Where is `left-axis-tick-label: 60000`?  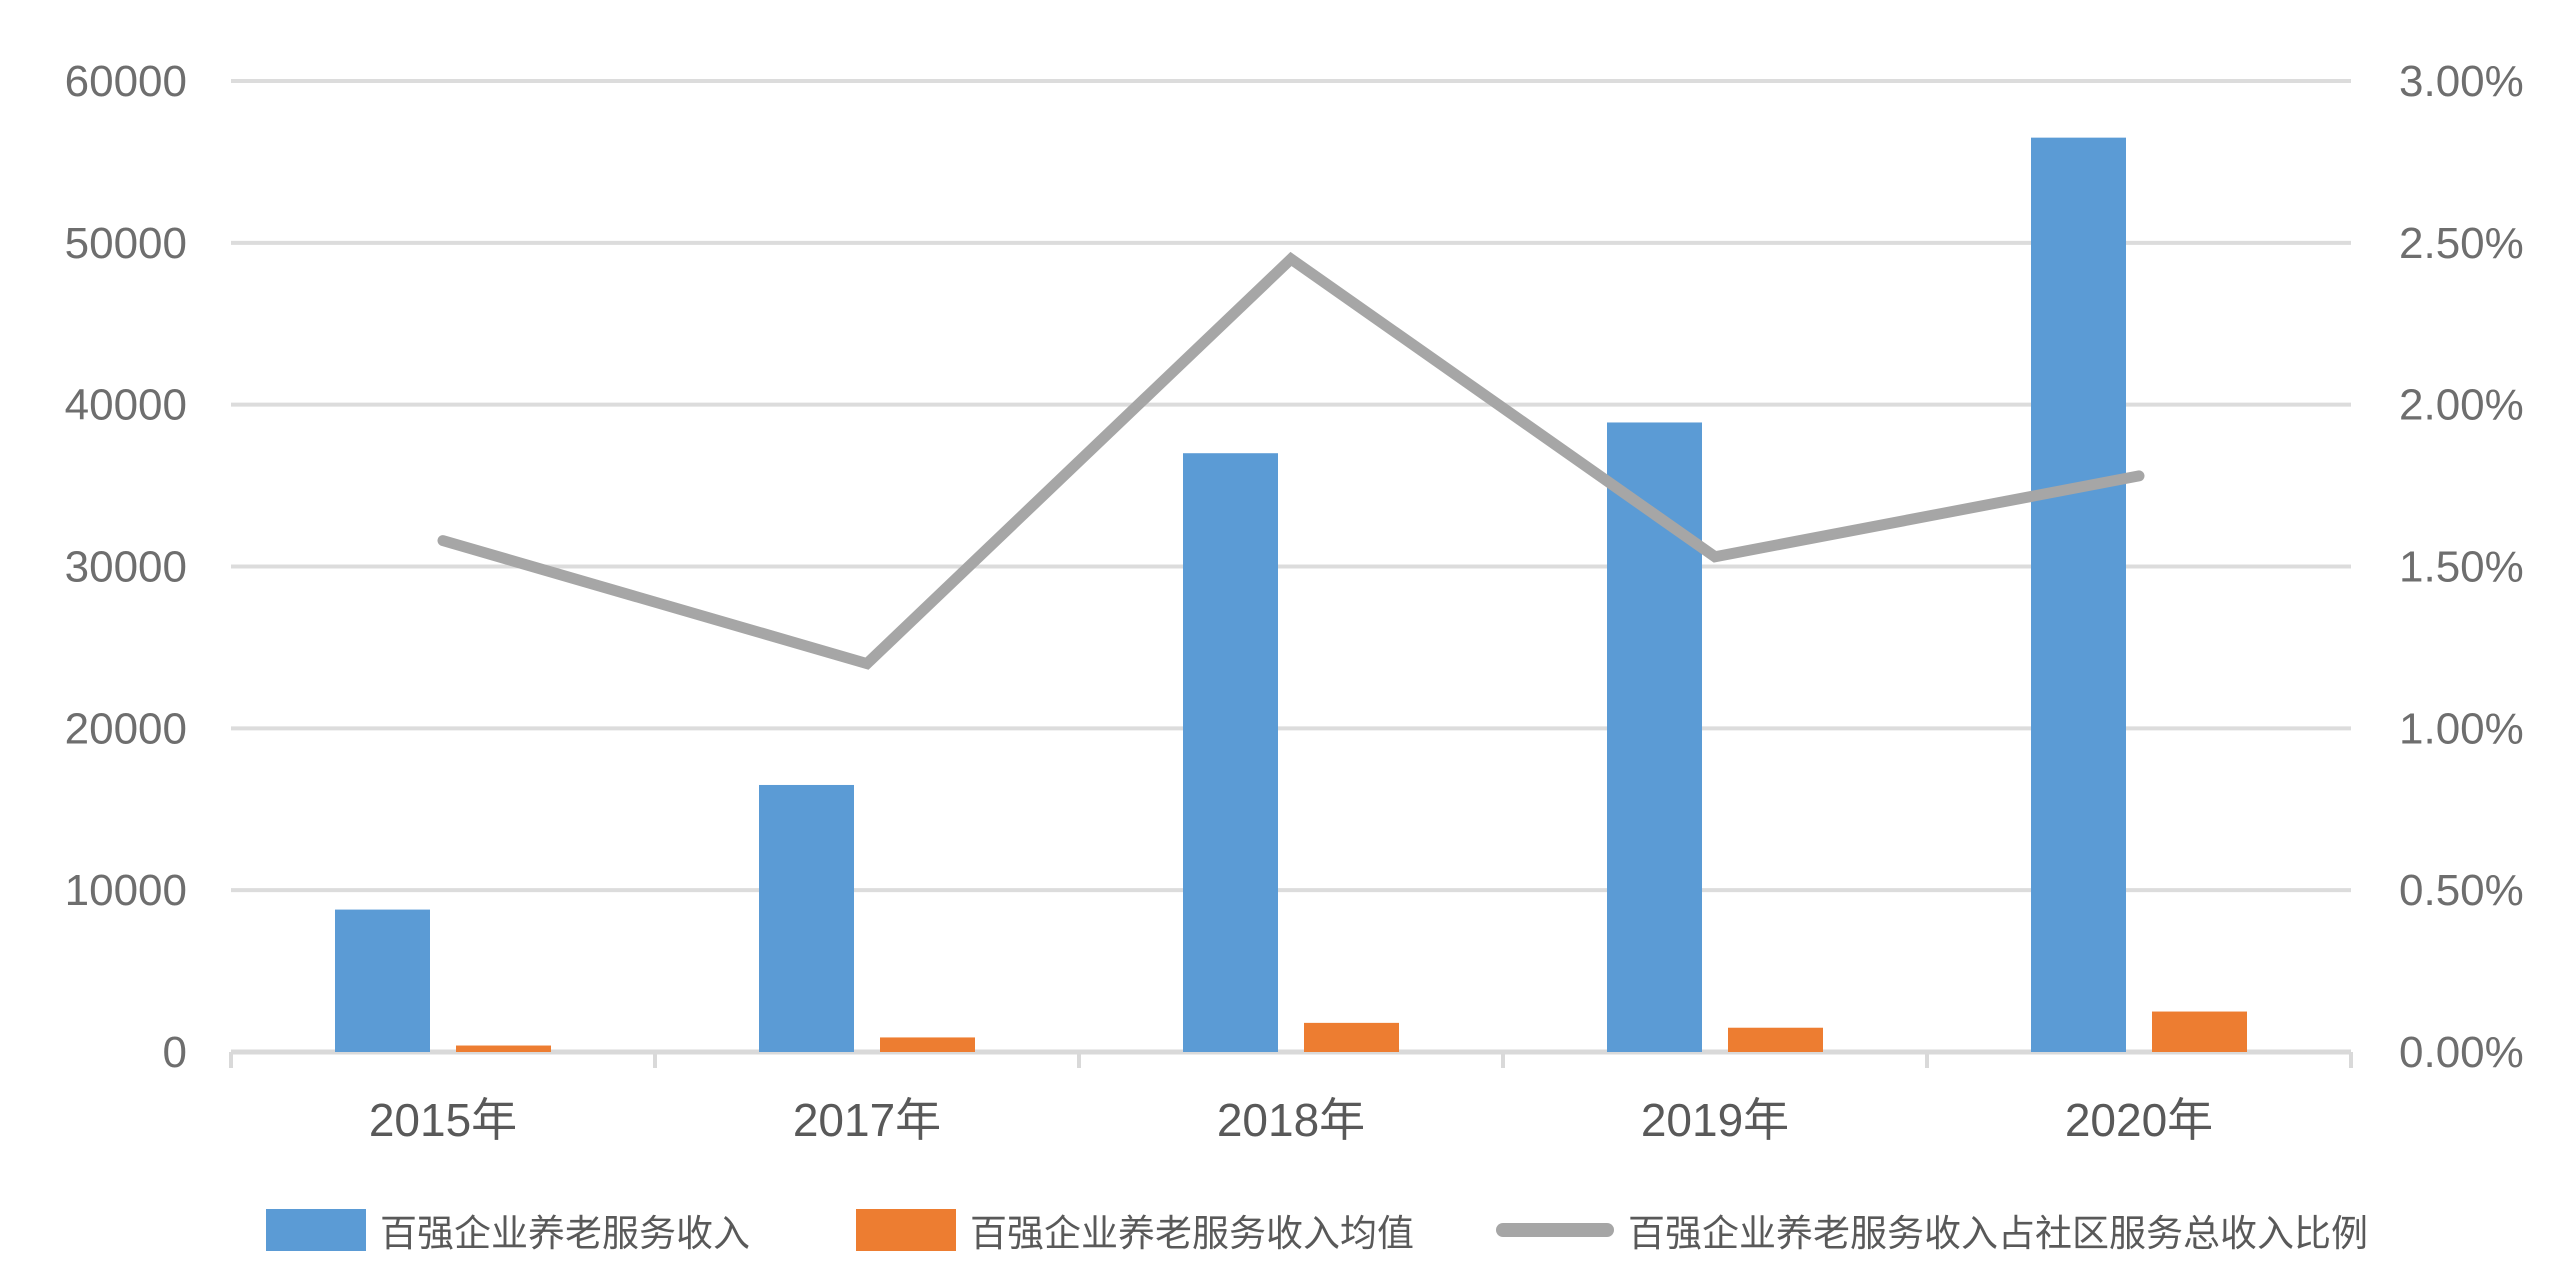
left-axis-tick-label: 60000 is located at coordinates (126, 81).